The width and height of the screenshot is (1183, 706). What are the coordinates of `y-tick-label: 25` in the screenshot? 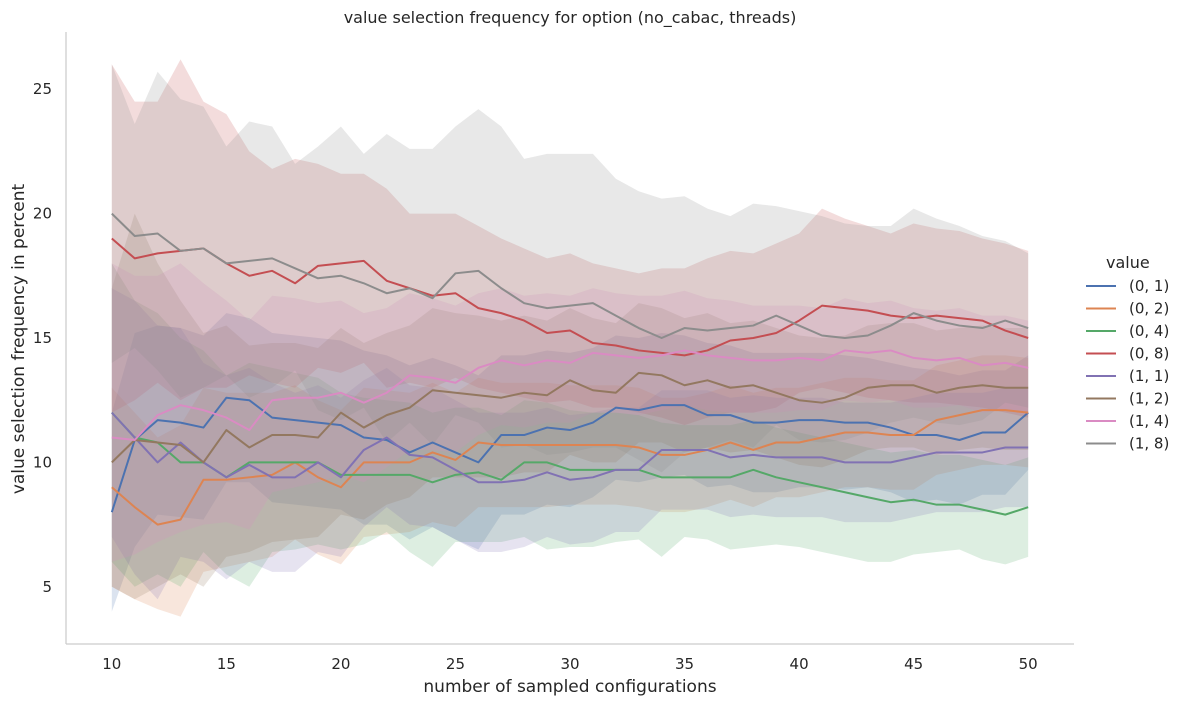 It's located at (42, 89).